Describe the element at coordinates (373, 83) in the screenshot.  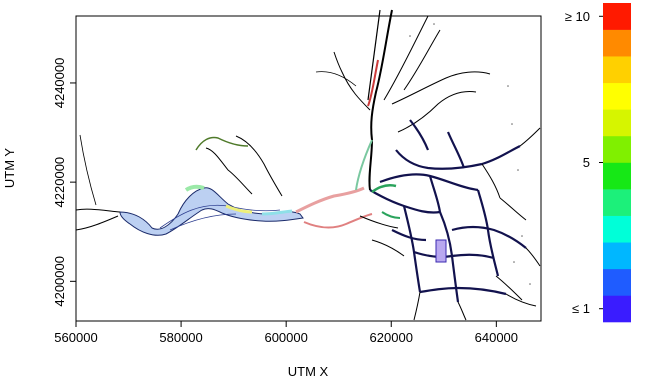
I see `sacramento-river-red` at that location.